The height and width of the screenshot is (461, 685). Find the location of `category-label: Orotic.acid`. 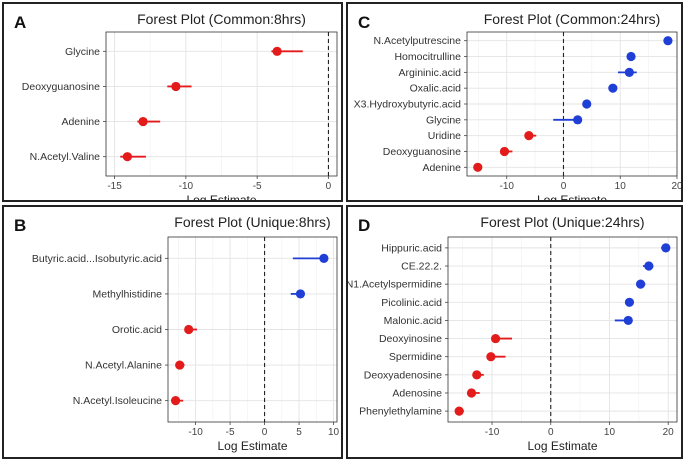

category-label: Orotic.acid is located at coordinates (137, 330).